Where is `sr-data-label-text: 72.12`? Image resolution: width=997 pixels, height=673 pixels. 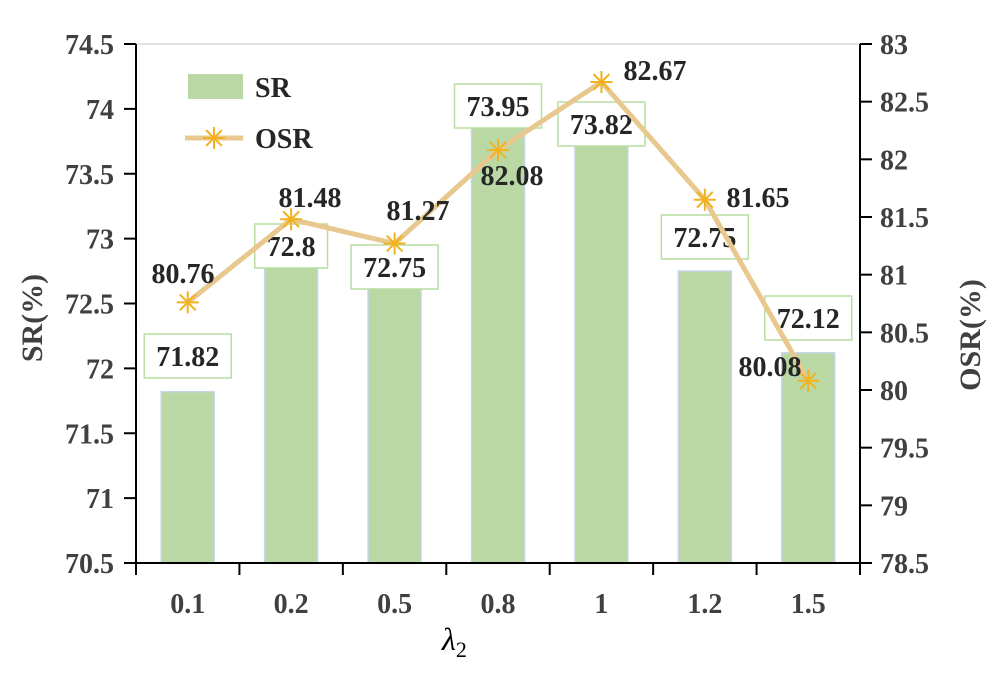 sr-data-label-text: 72.12 is located at coordinates (808, 319).